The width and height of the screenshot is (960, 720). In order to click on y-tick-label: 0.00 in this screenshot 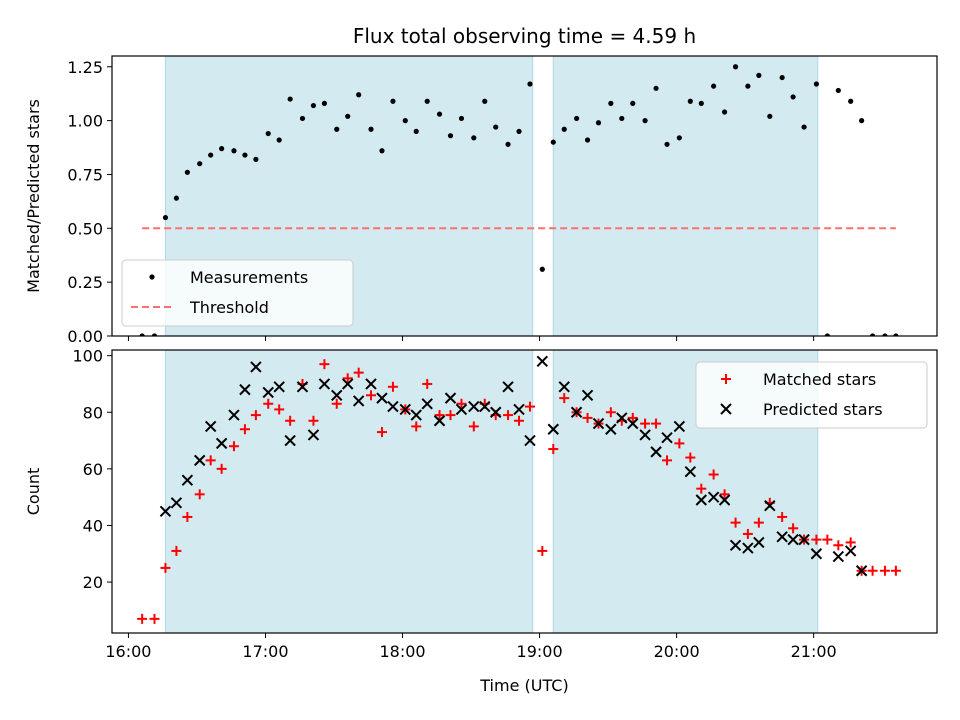, I will do `click(85, 336)`.